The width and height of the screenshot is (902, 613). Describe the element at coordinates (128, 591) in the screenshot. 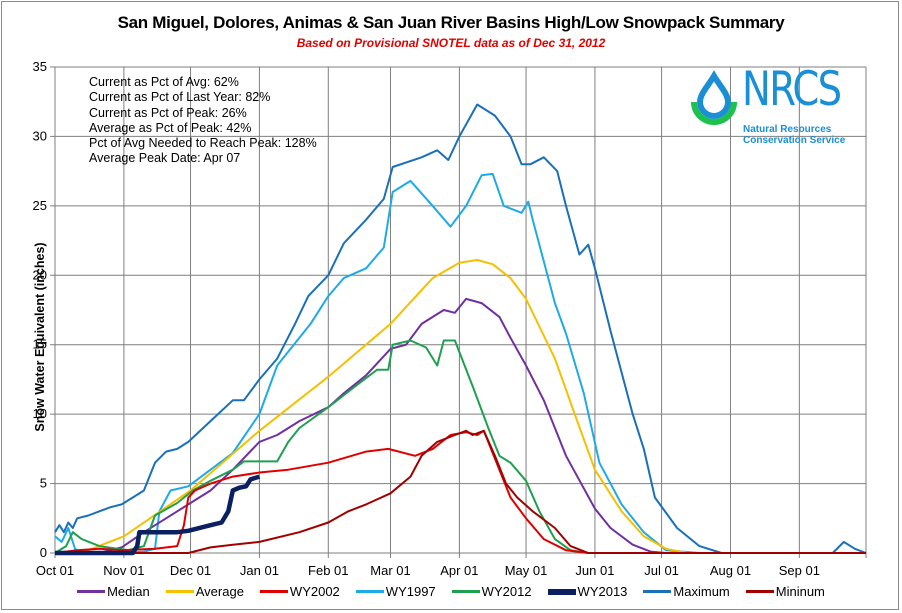

I see `legend-label: Median` at that location.